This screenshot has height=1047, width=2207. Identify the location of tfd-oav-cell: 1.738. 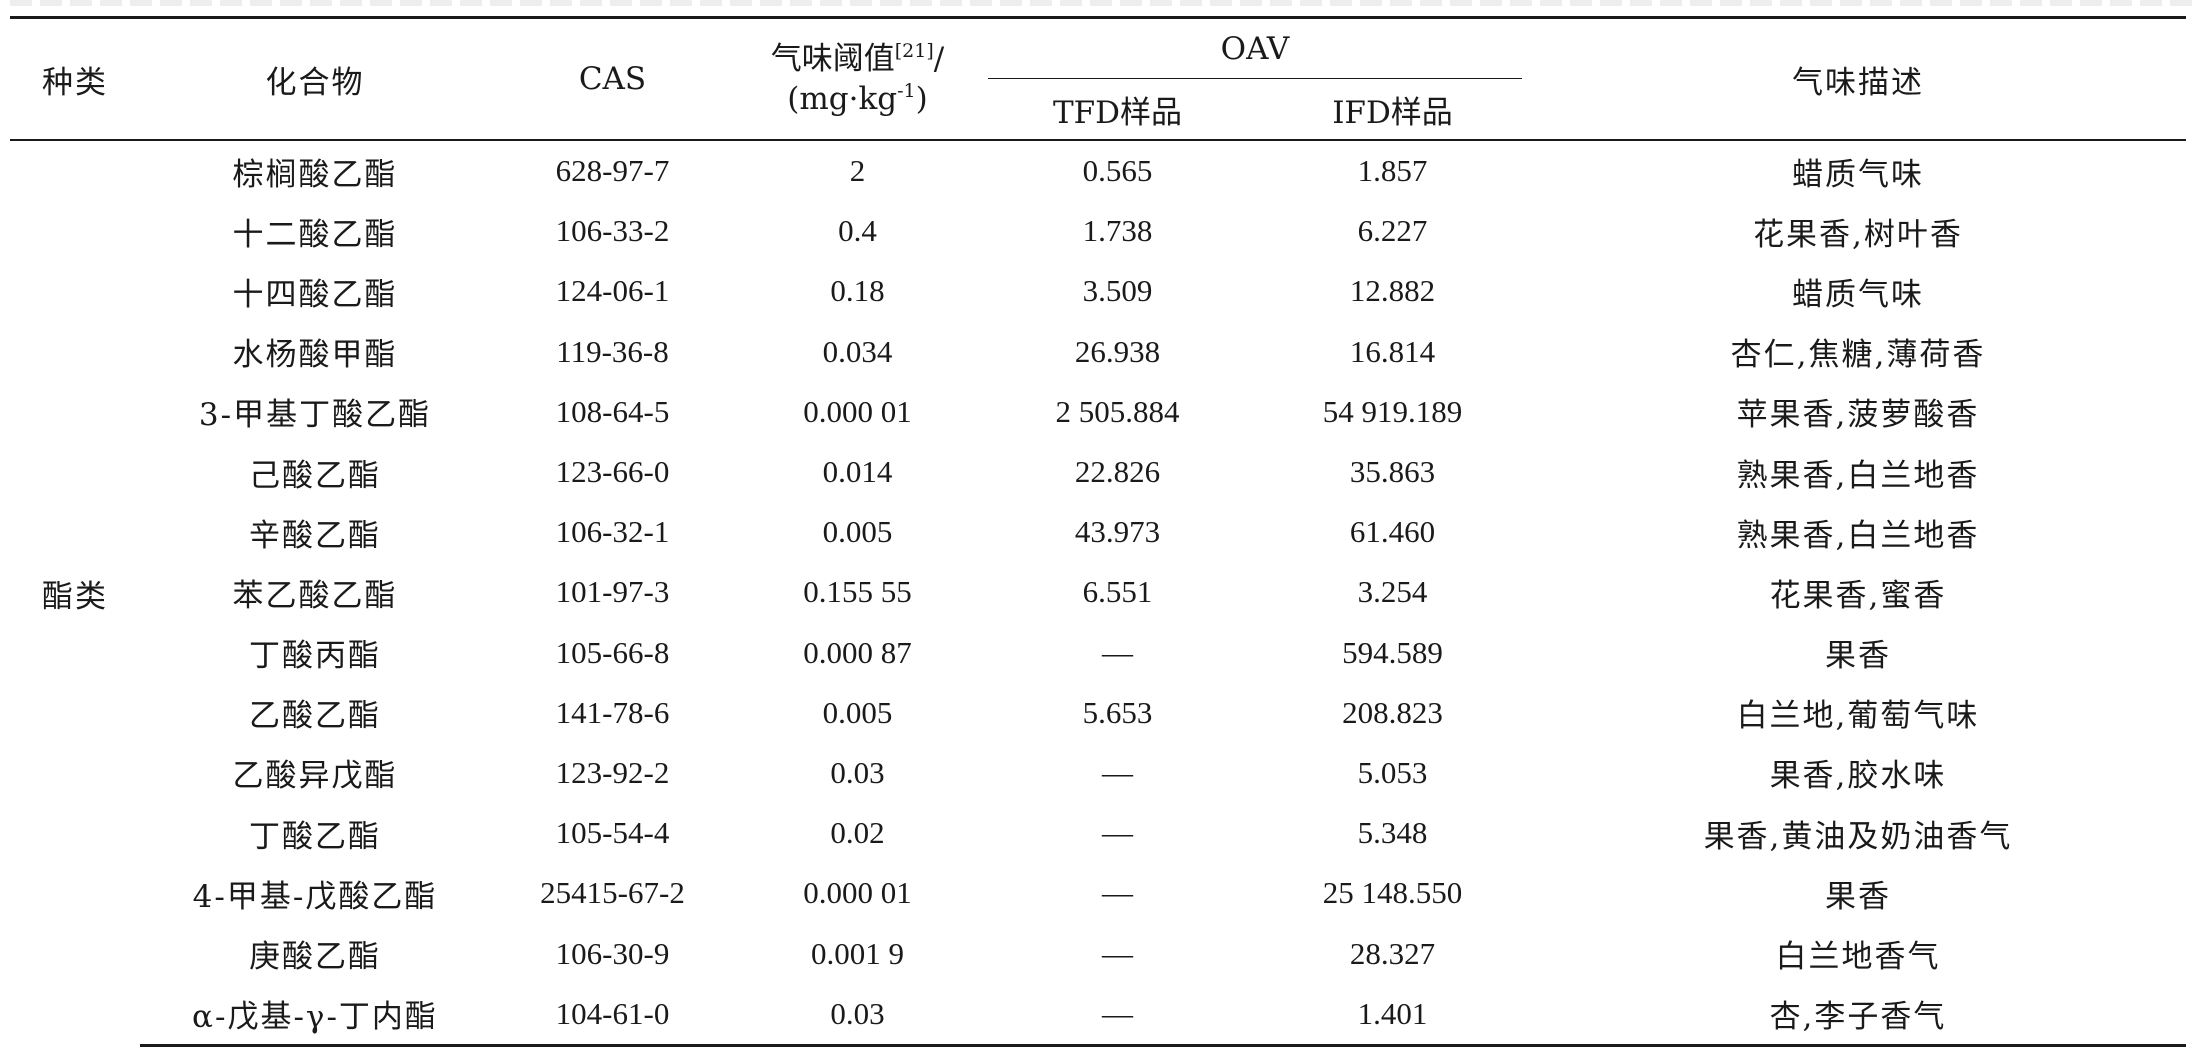
(1117, 231).